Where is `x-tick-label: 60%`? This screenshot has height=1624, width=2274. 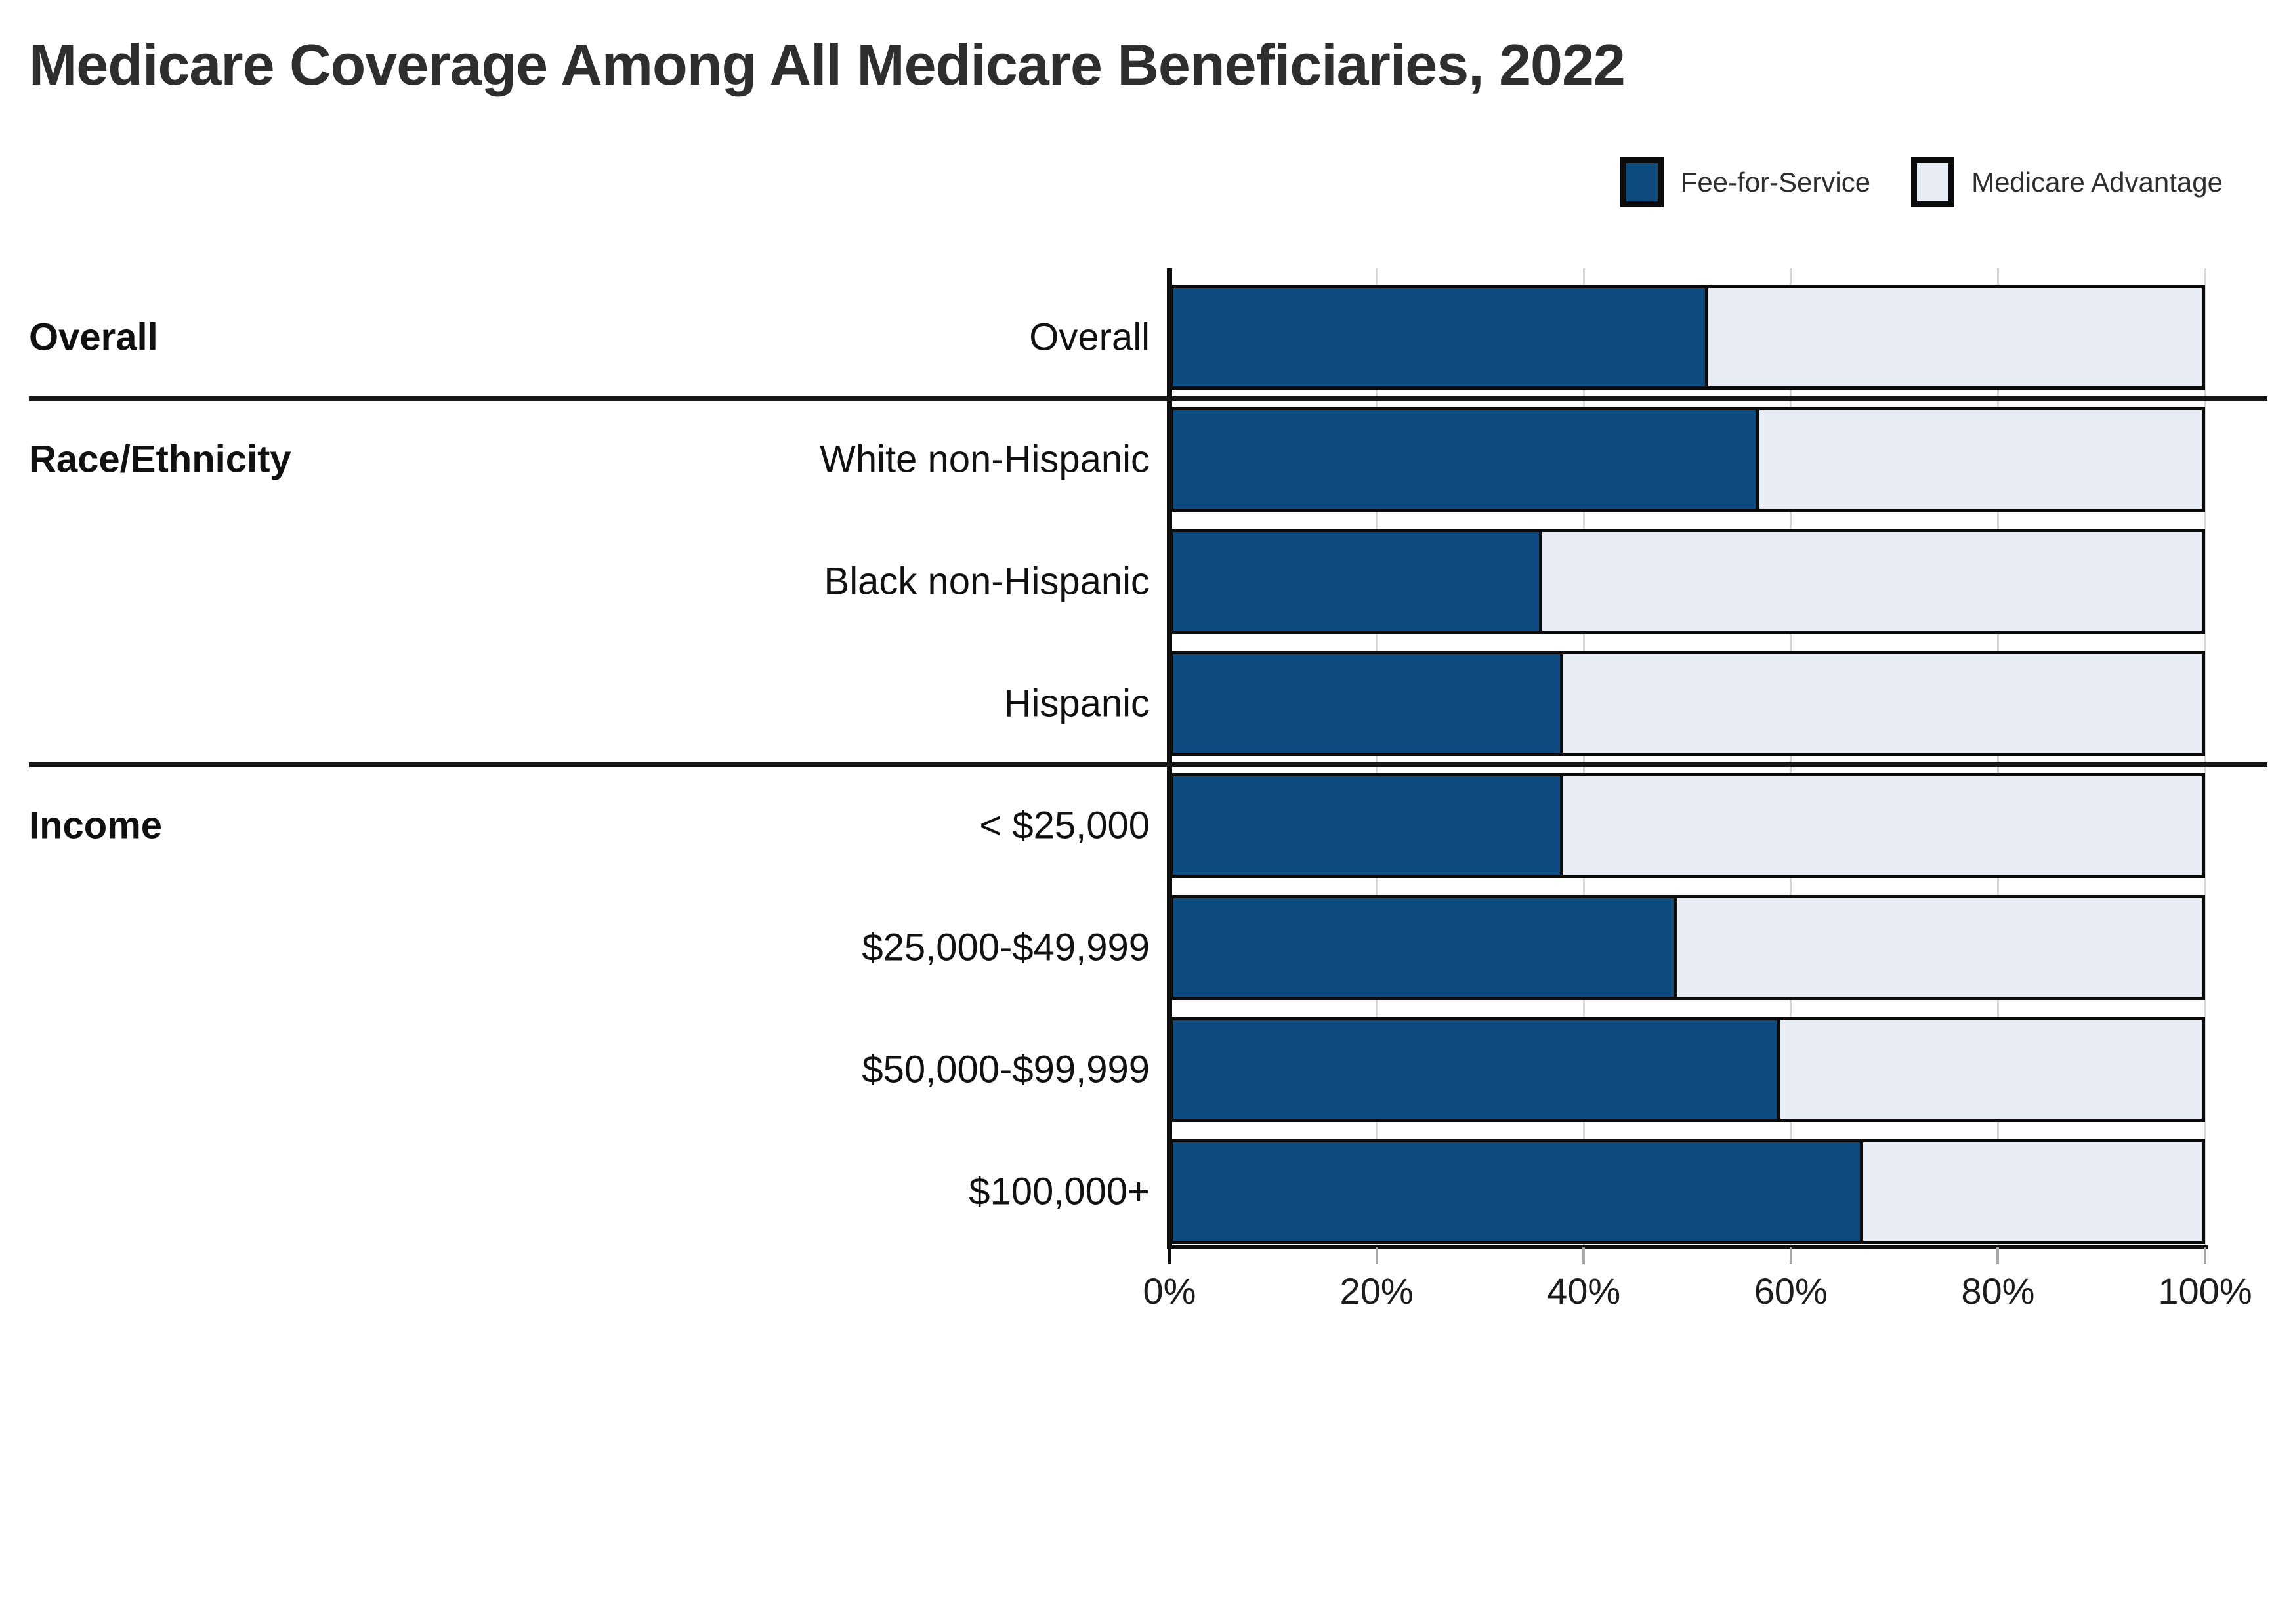 x-tick-label: 60% is located at coordinates (1791, 1291).